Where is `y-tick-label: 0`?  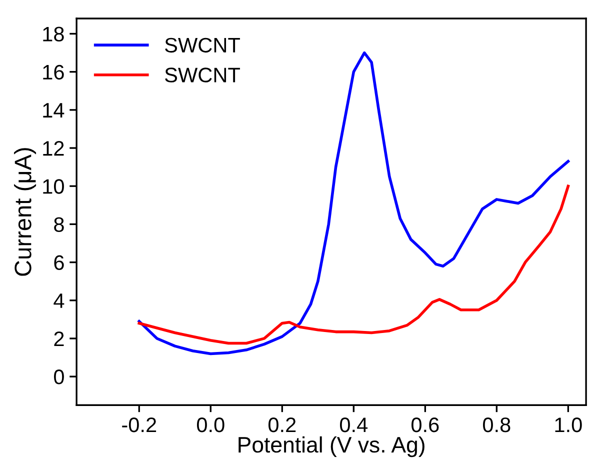 y-tick-label: 0 is located at coordinates (59, 377).